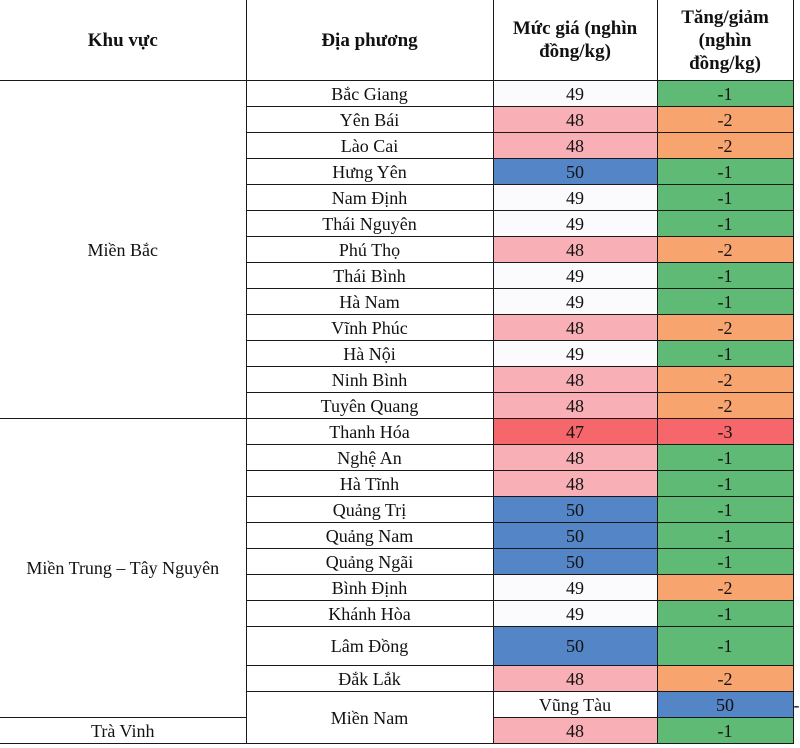 The width and height of the screenshot is (800, 748). I want to click on locality-cell: Bình Định, so click(370, 587).